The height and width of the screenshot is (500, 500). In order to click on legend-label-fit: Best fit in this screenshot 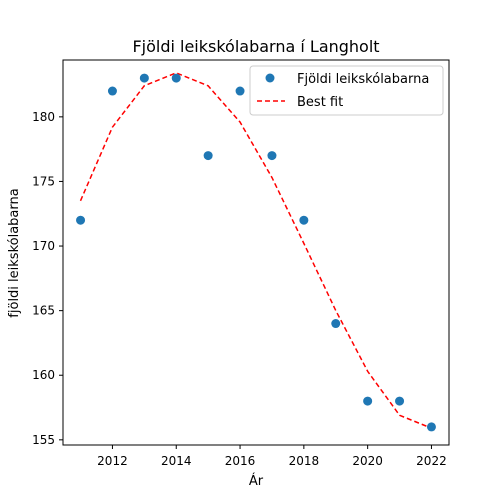, I will do `click(320, 102)`.